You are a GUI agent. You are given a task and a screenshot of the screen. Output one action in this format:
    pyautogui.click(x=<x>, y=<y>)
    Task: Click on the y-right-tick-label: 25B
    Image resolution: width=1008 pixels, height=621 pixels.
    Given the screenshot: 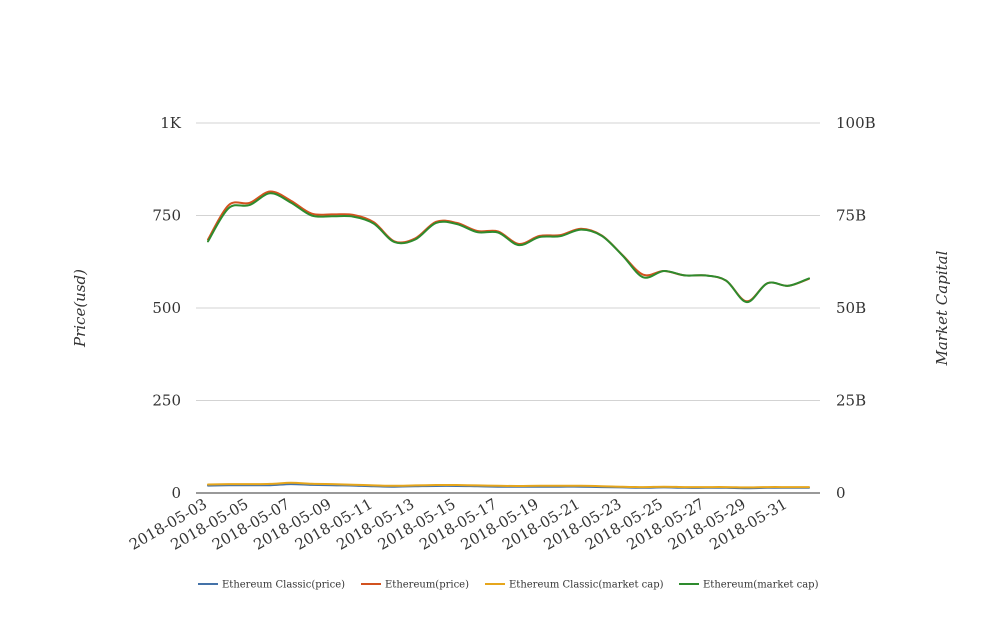 What is the action you would take?
    pyautogui.click(x=851, y=401)
    